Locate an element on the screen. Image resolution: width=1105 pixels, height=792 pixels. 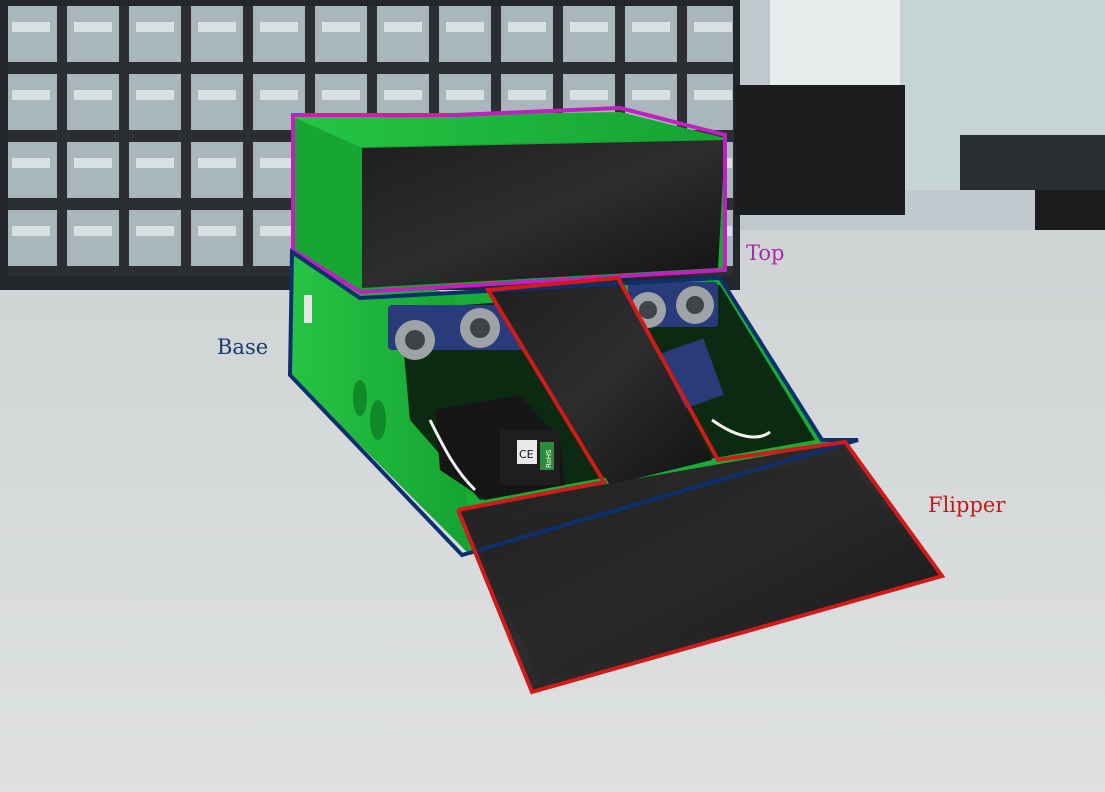
top-label: Top is located at coordinates (765, 253).